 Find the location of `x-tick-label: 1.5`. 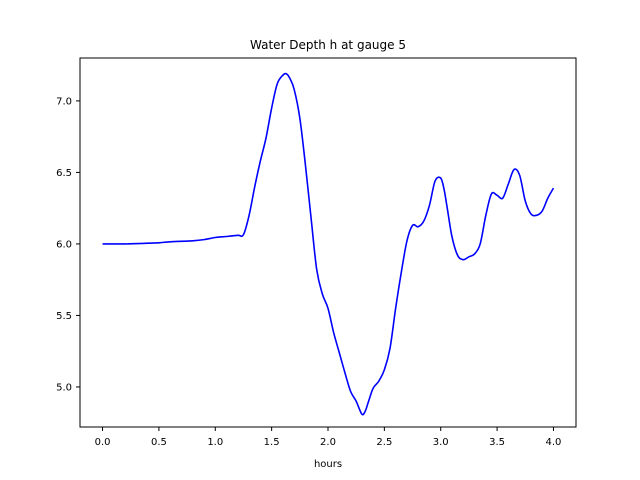

x-tick-label: 1.5 is located at coordinates (272, 442).